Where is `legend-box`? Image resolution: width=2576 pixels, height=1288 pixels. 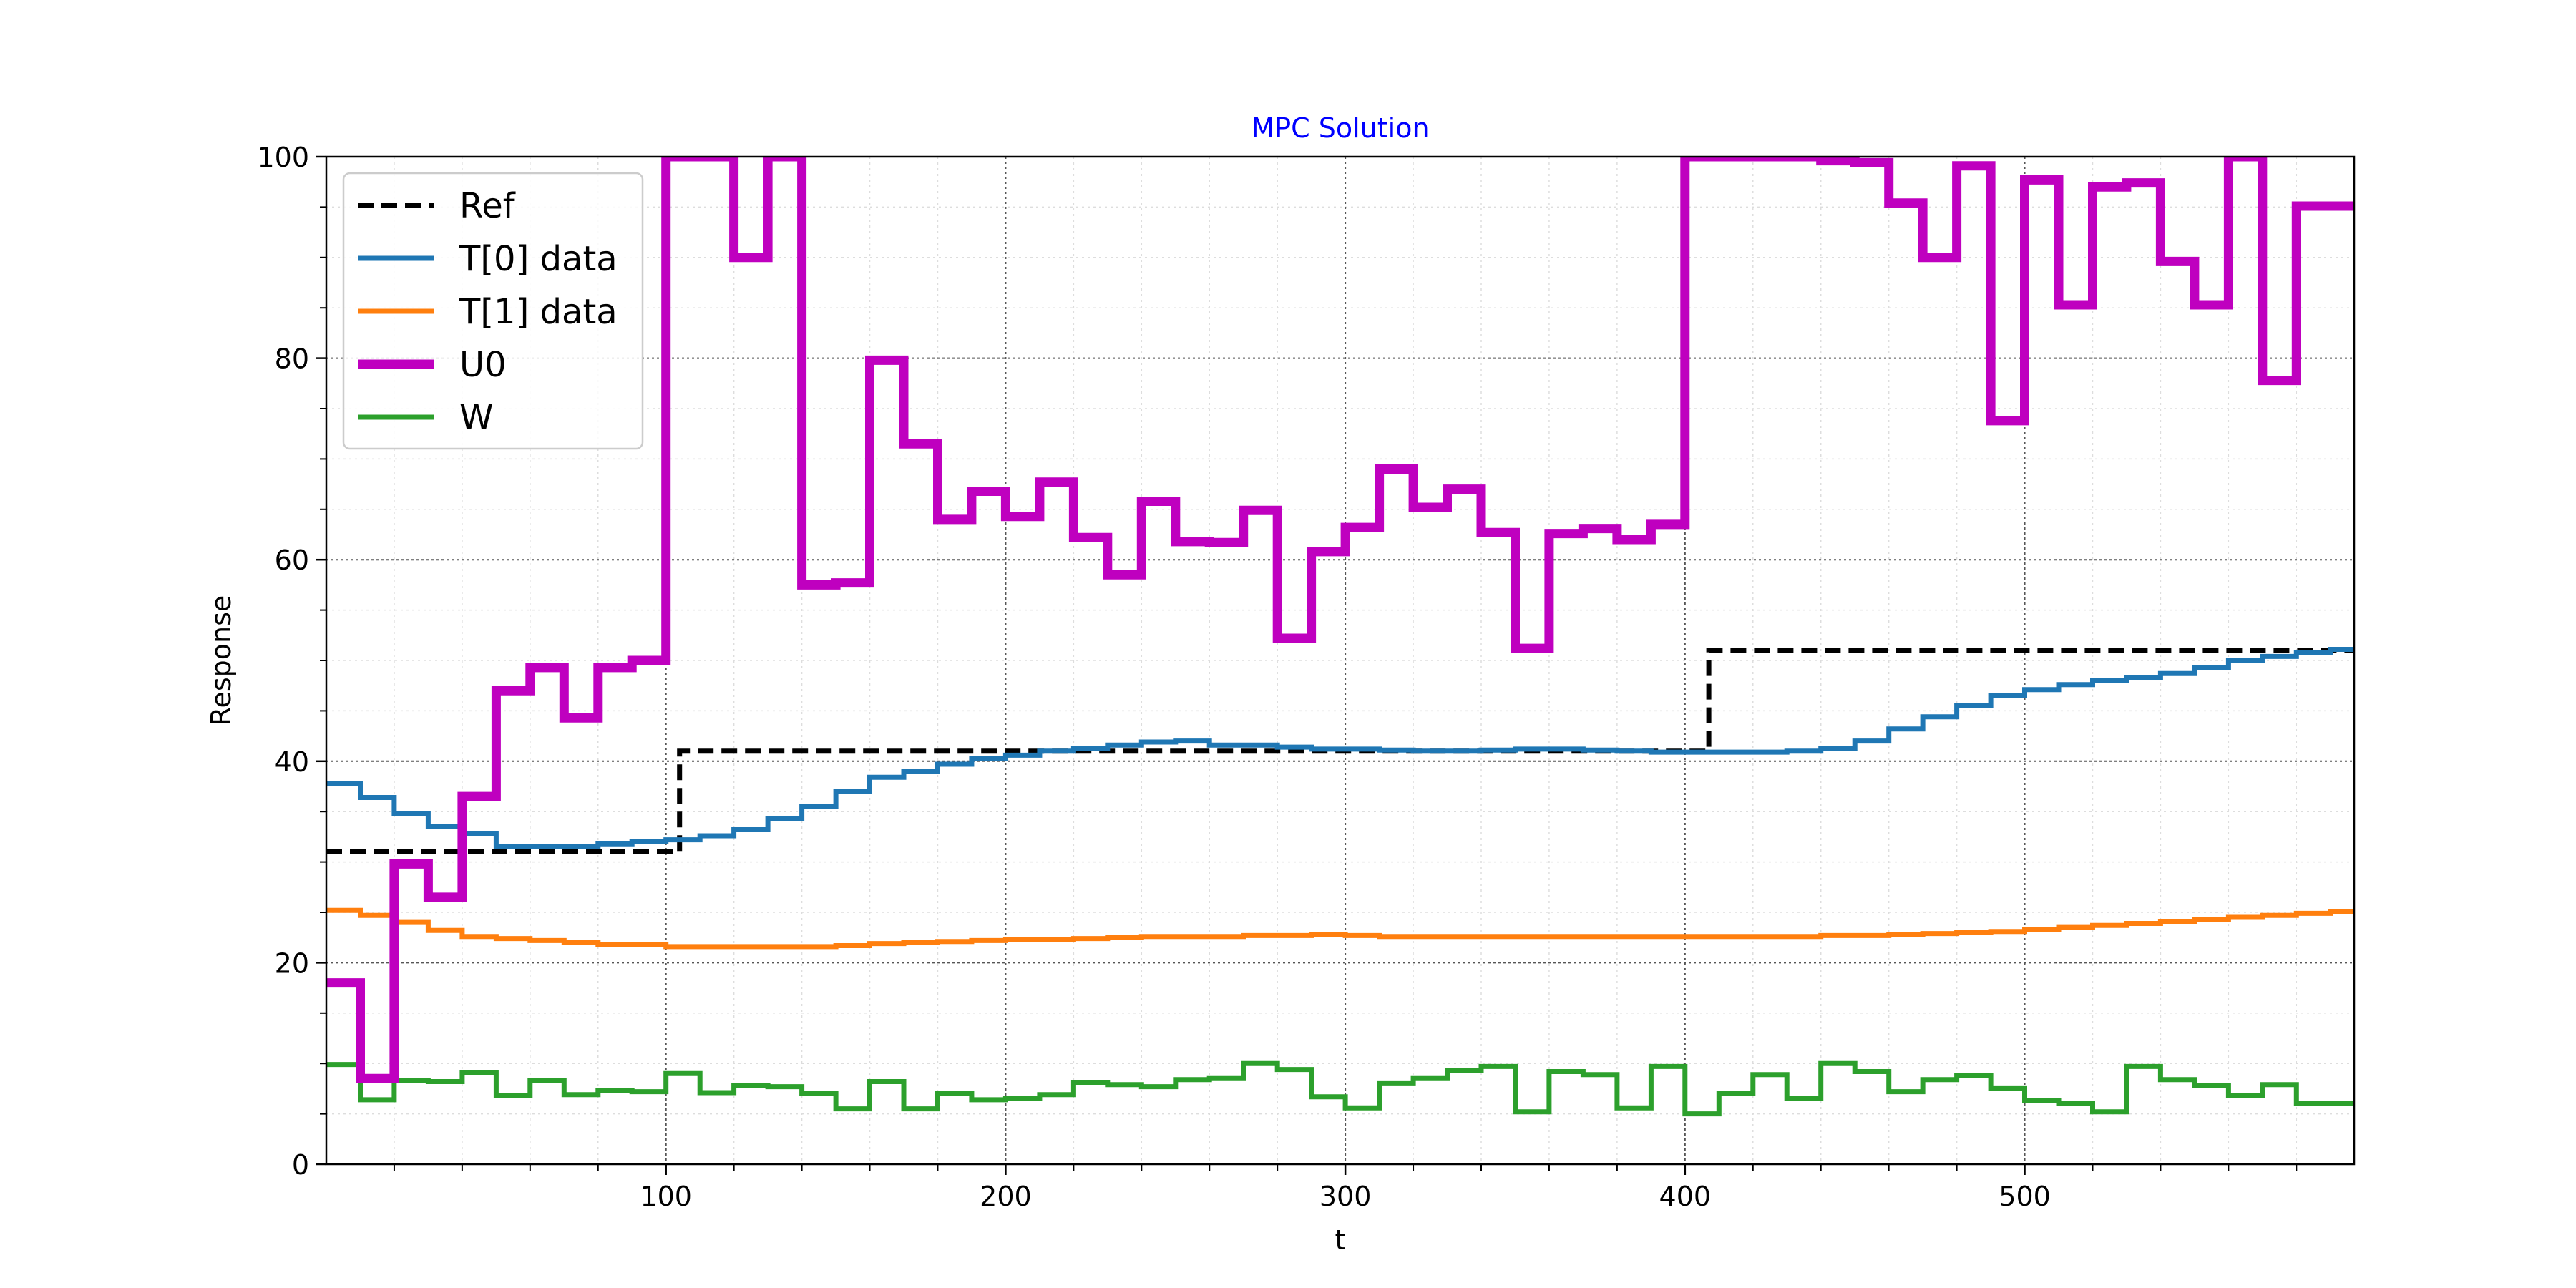 legend-box is located at coordinates (493, 311).